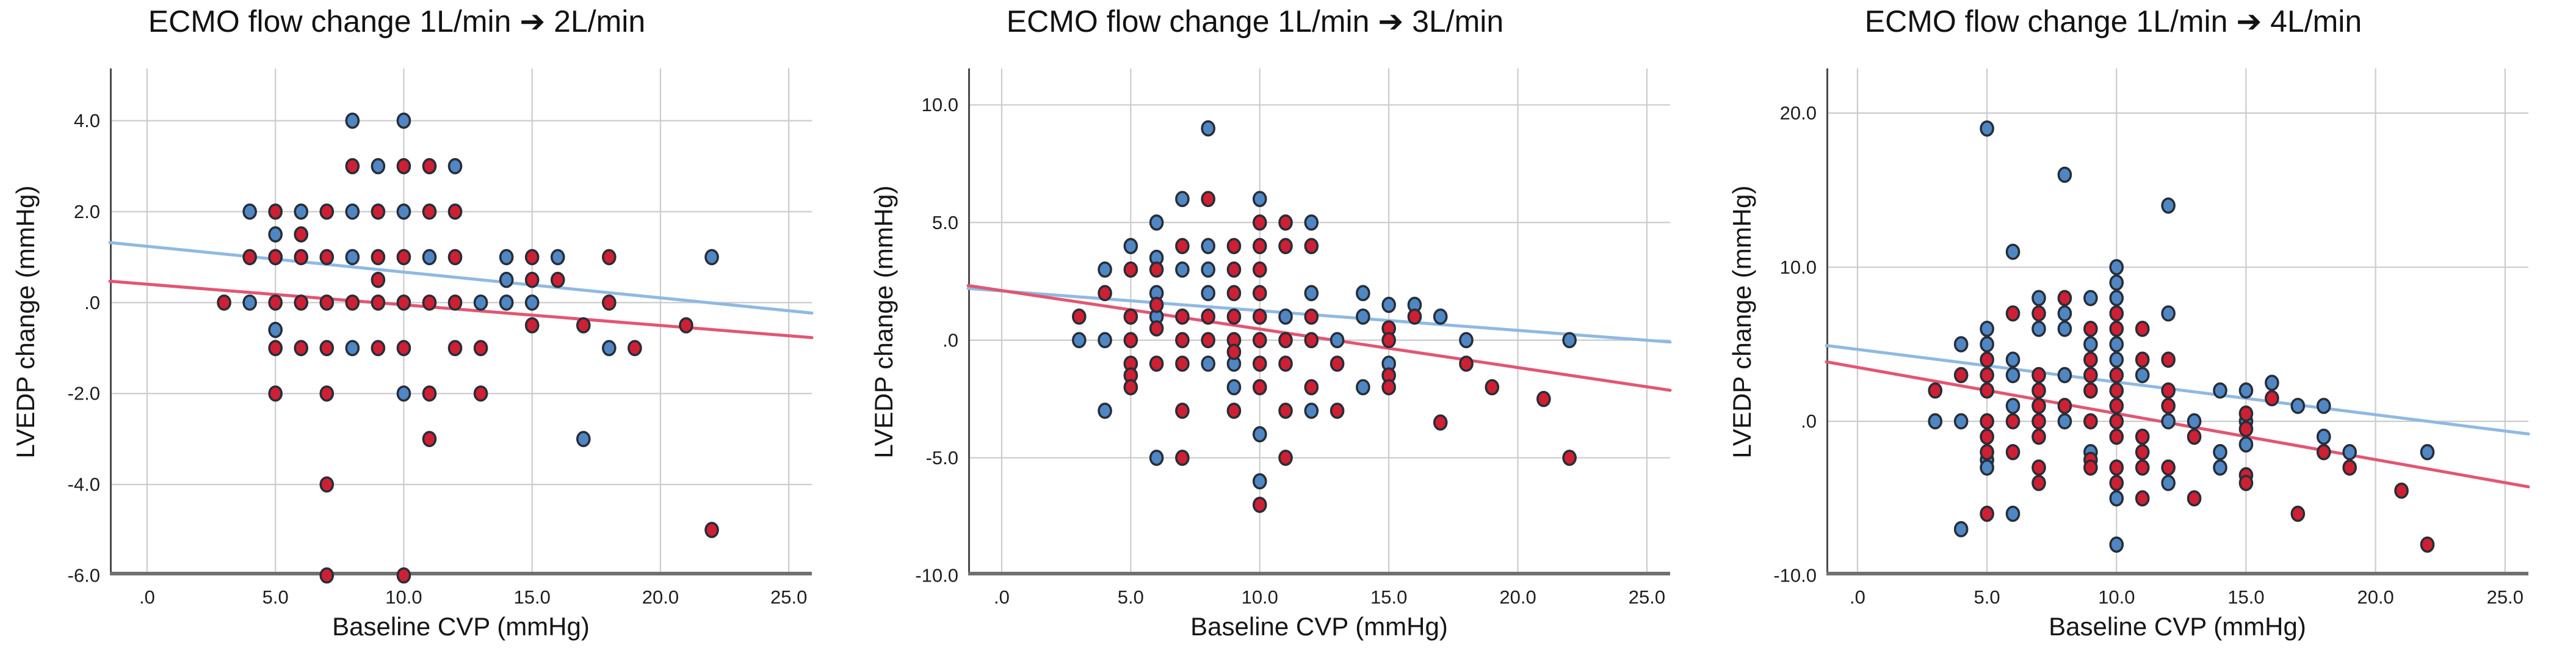 The image size is (2576, 664). I want to click on panel-title: ECMO flow change 1L/min ➔ 4L/min, so click(2113, 21).